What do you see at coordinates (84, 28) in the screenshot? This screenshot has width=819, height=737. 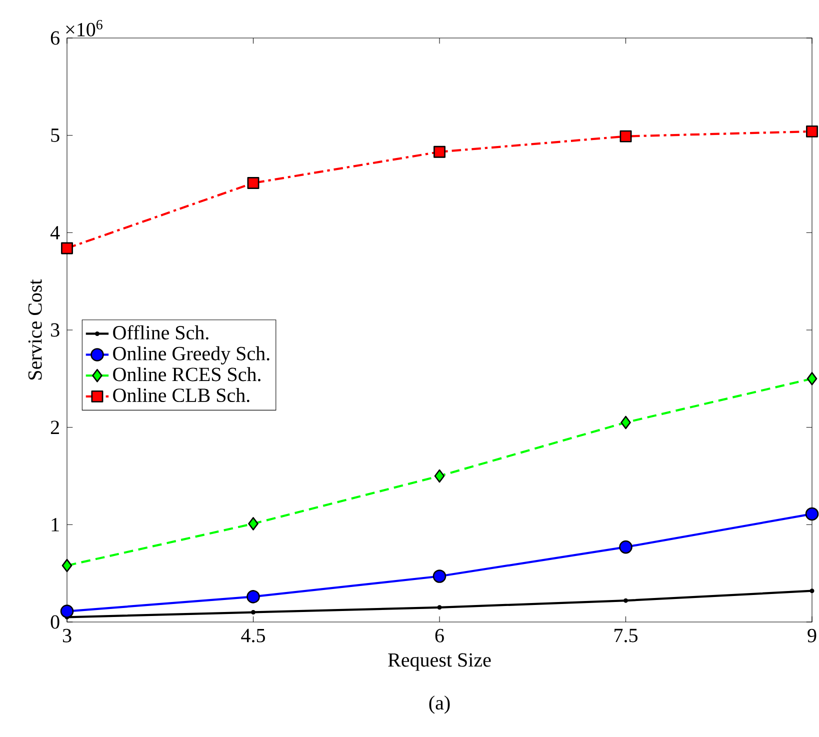 I see `text: ×10$^{6}$` at bounding box center [84, 28].